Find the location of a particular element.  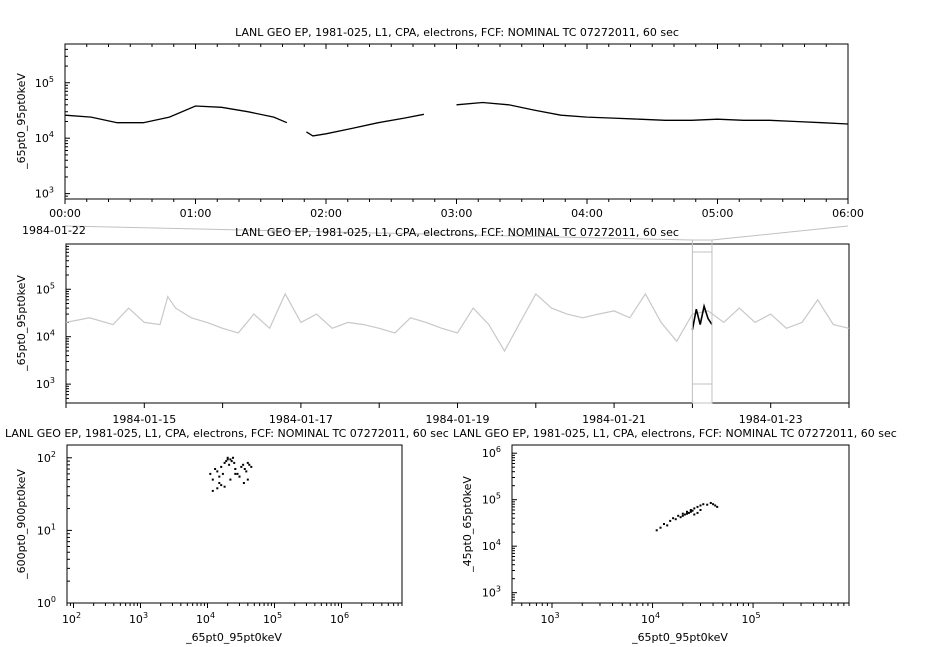

panel1-ytick-label: 10⁵ is located at coordinates (44, 82).